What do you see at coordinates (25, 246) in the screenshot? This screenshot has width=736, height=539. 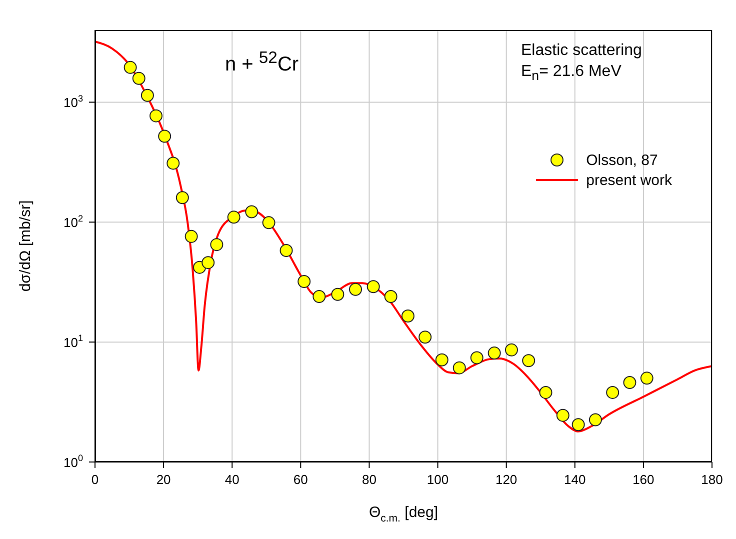 I see `y-axis-title: dσ/dΩ [mb/sr]` at bounding box center [25, 246].